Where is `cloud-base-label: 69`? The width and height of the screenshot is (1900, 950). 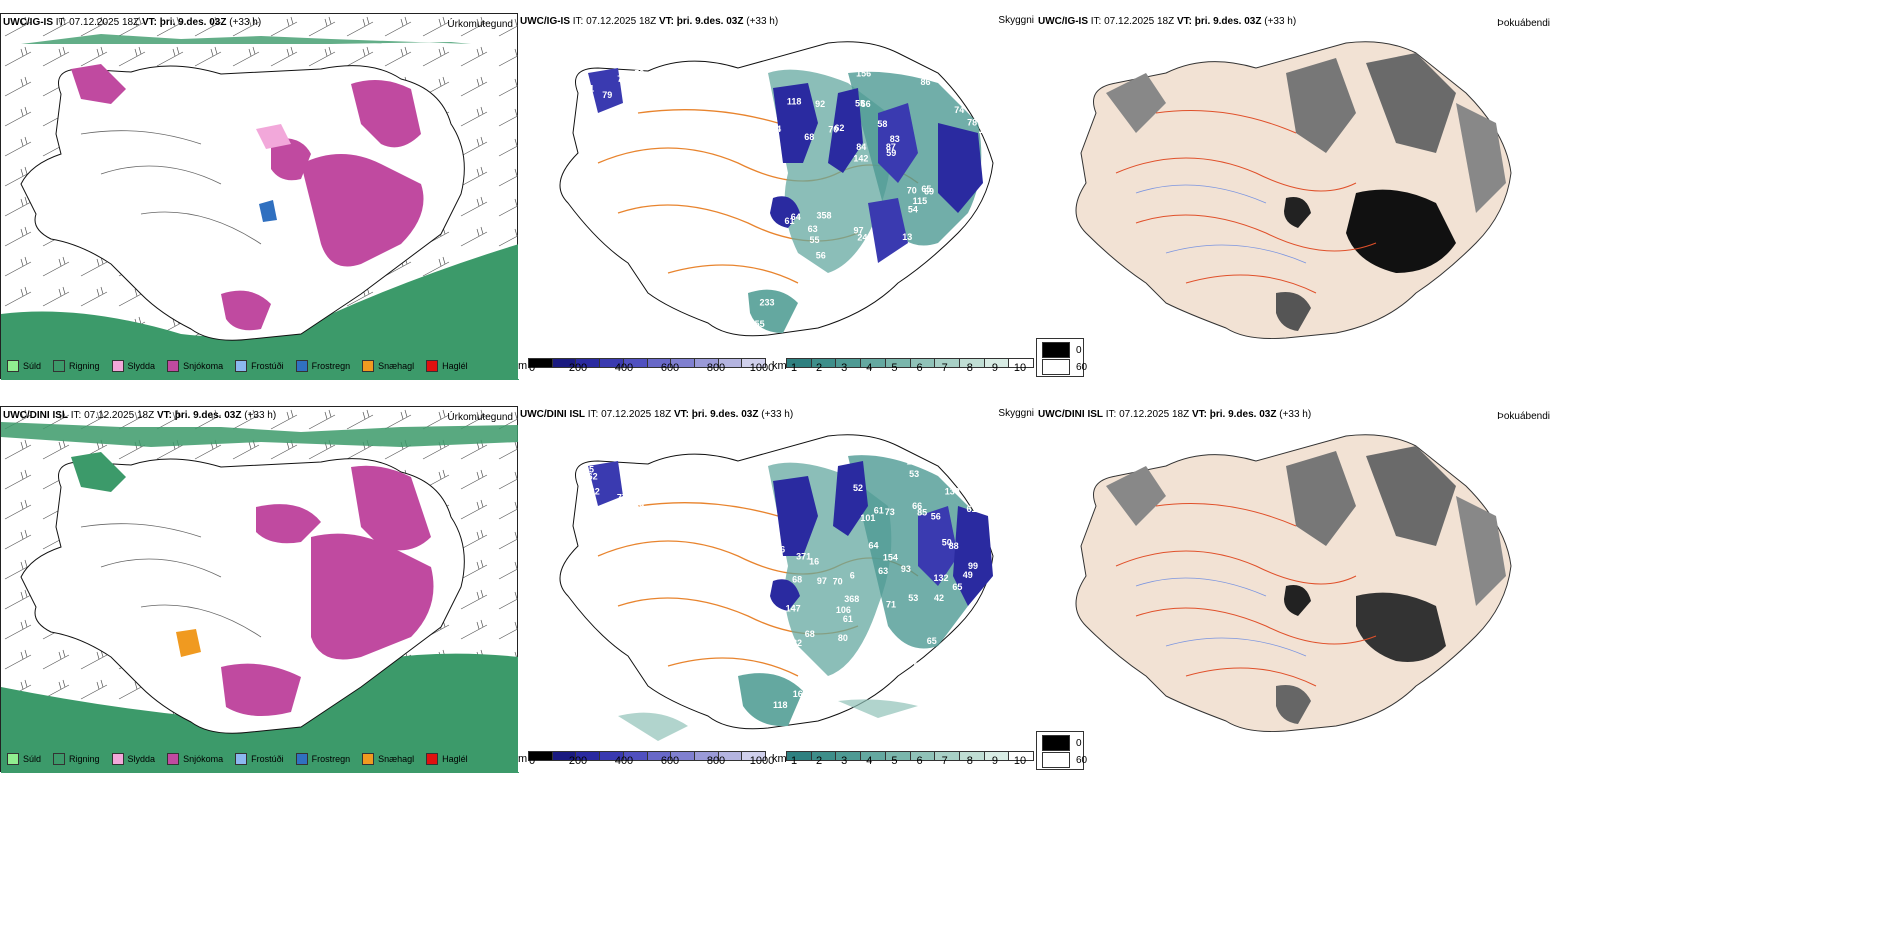 cloud-base-label: 69 is located at coordinates (639, 506).